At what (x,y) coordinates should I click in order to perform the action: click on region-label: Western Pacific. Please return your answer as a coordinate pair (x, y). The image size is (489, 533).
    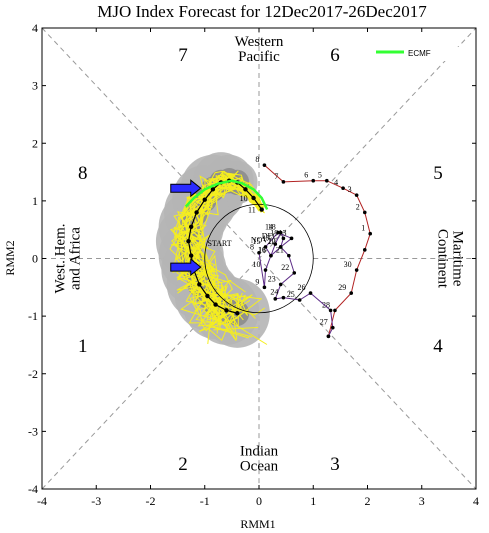
    Looking at the image, I should click on (259, 49).